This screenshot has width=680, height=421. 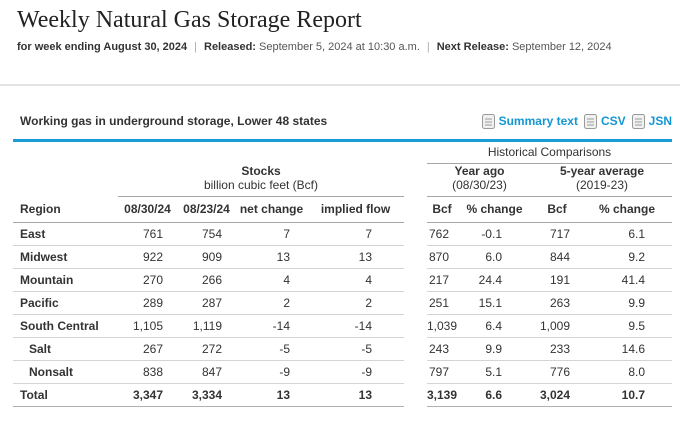 What do you see at coordinates (342, 280) in the screenshot?
I see `table-row-mountain: Mountain 270 266 4 4 217 24.4 191 41.4` at bounding box center [342, 280].